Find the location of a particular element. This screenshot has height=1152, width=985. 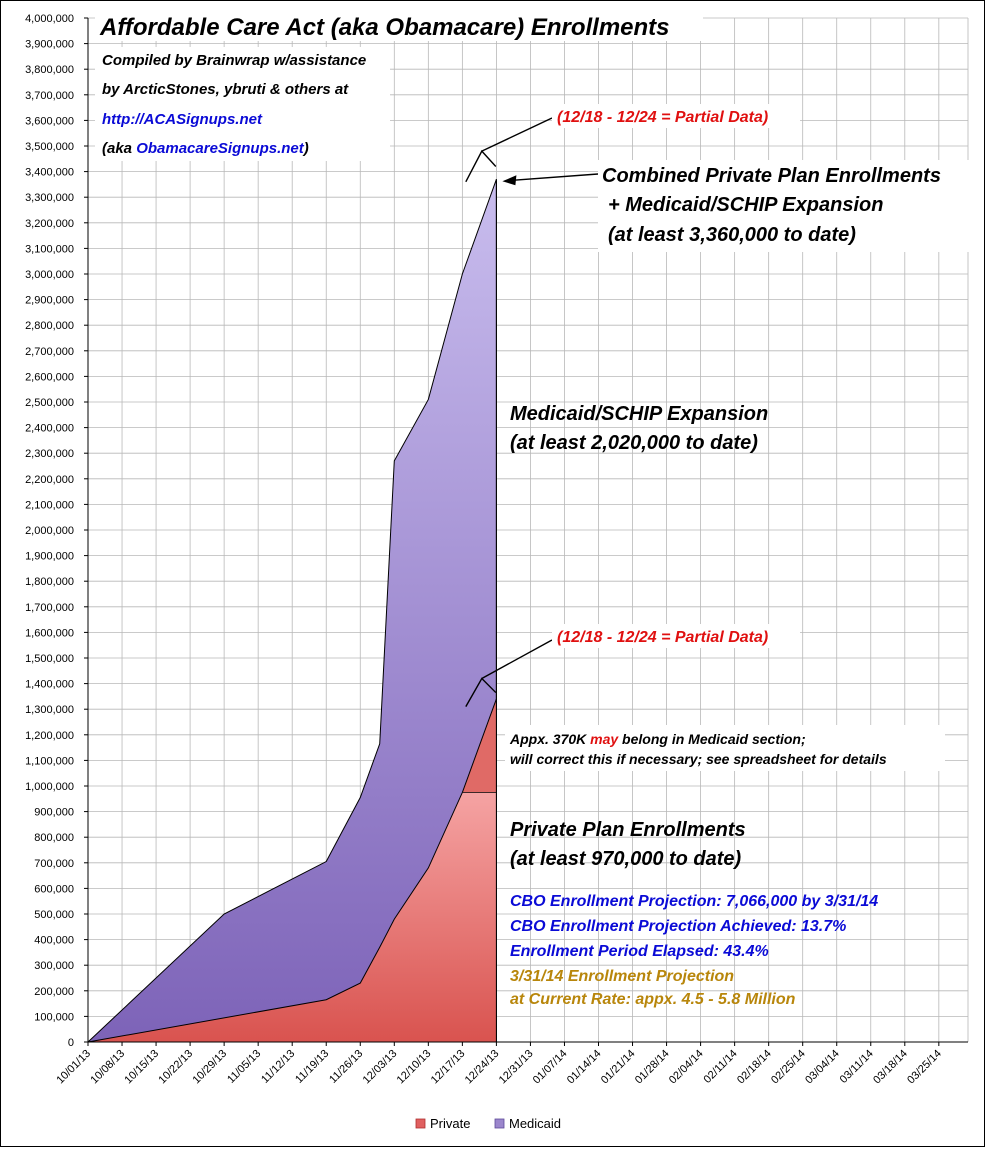

y-tick-label: 3,500,000 is located at coordinates (49, 147).